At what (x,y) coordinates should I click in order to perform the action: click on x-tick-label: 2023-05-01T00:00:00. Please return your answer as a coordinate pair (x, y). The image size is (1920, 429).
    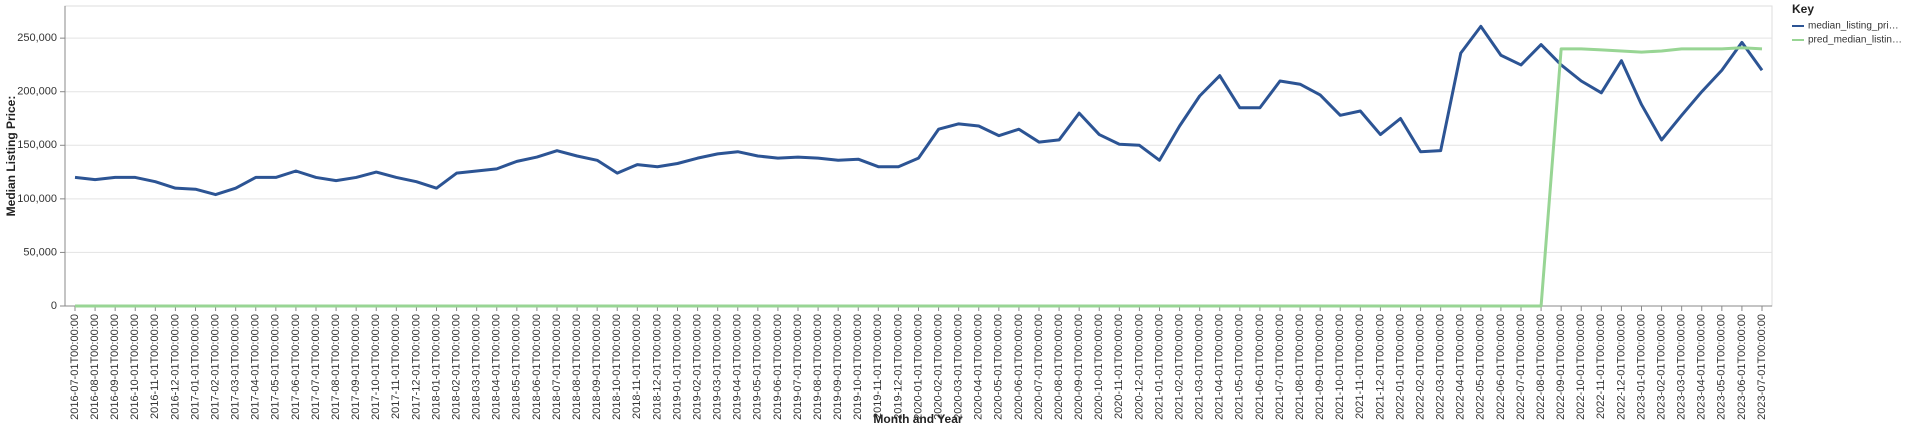
    Looking at the image, I should click on (1722, 367).